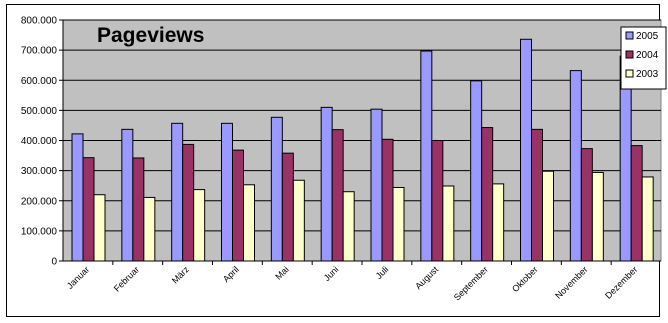 The image size is (668, 323). What do you see at coordinates (629, 73) in the screenshot?
I see `legend-swatch-2003` at bounding box center [629, 73].